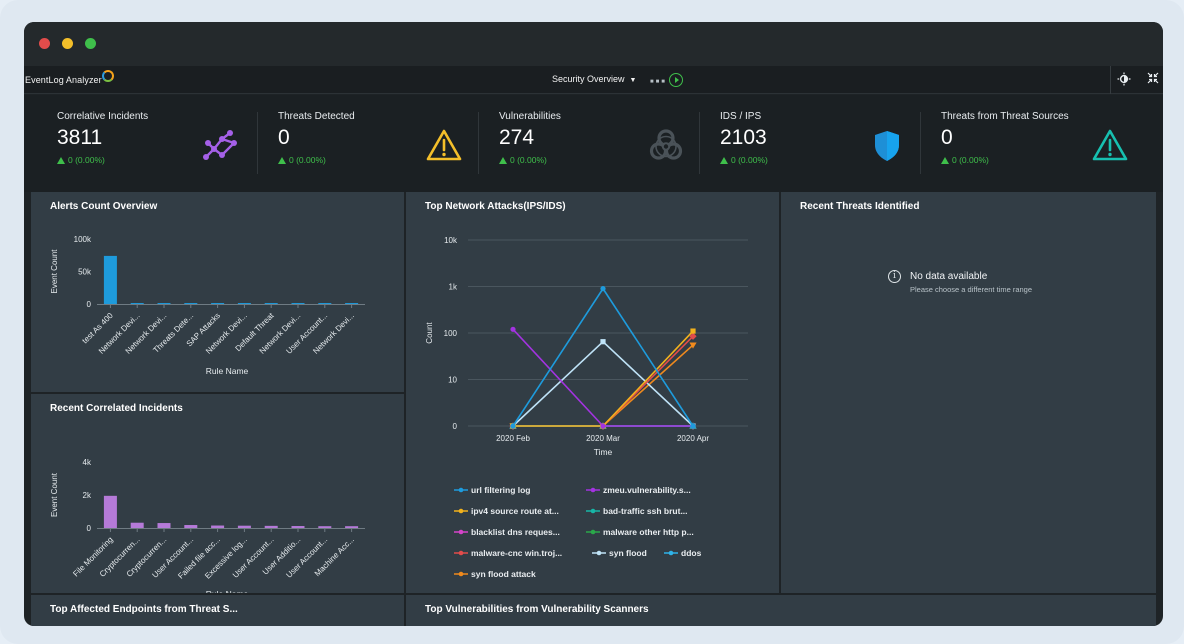 Image resolution: width=1184 pixels, height=644 pixels. What do you see at coordinates (820, 143) in the screenshot?
I see `stat-ids-ips: IDS / IPS 2103 0 (0.00%)` at bounding box center [820, 143].